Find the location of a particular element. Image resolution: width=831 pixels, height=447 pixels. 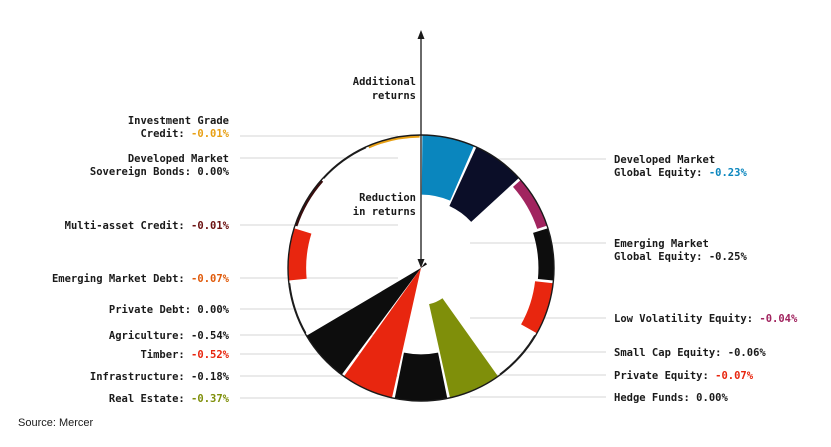

label-infrastructure: Infrastructure: -0.18% is located at coordinates (160, 377).